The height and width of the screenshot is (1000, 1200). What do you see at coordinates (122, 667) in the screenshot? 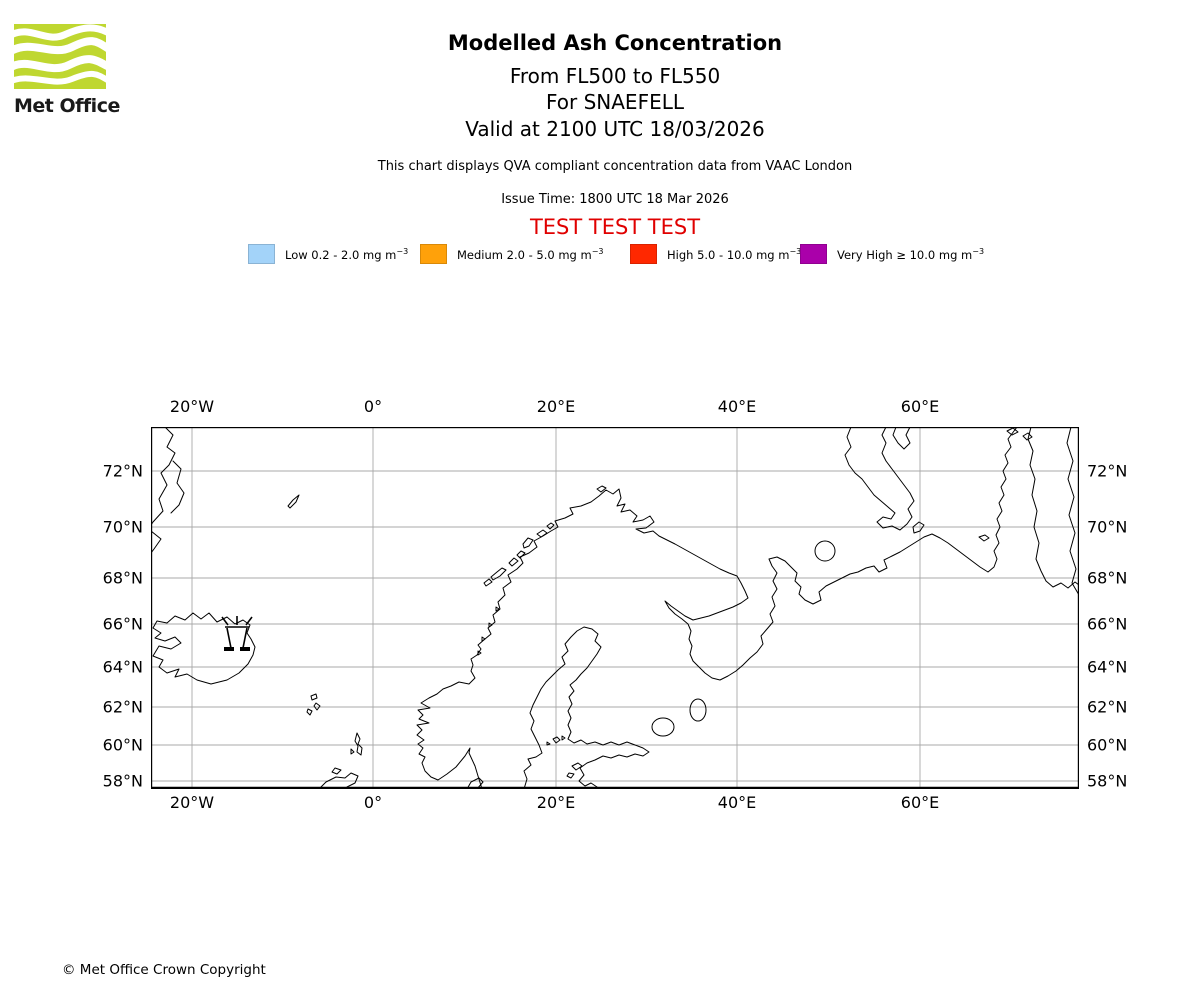
I see `axis-tick-left-64n: 64°N` at bounding box center [122, 667].